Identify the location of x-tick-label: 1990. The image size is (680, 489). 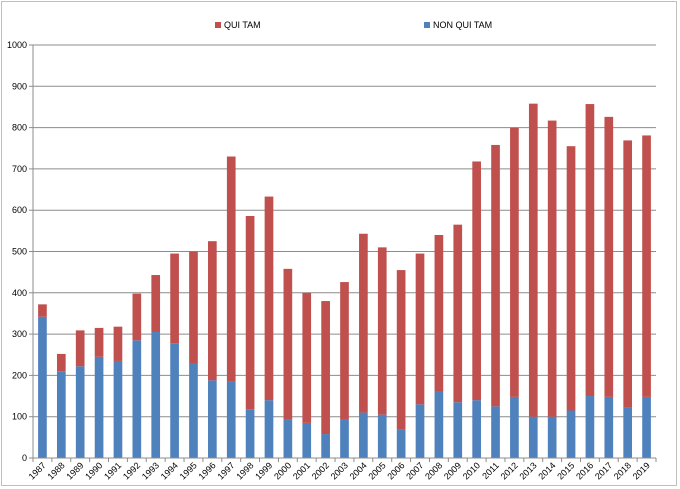
(93, 470).